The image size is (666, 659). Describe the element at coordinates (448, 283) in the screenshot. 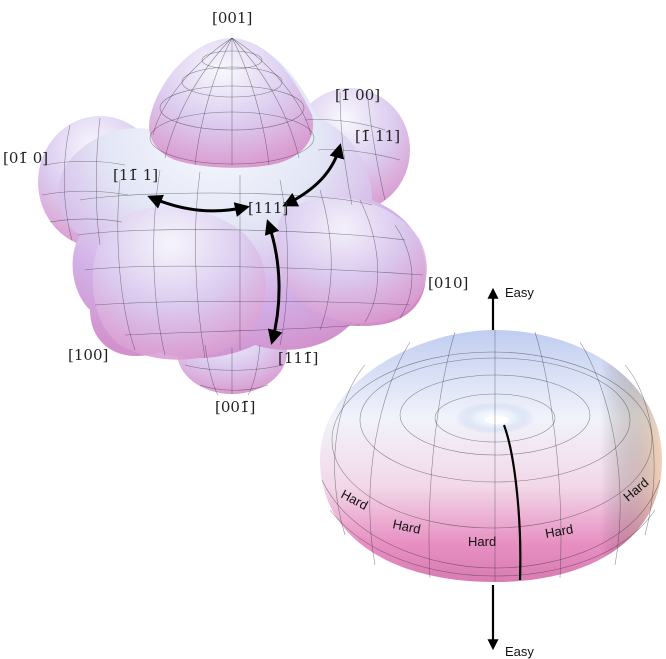

I see `label-010: [010]` at that location.